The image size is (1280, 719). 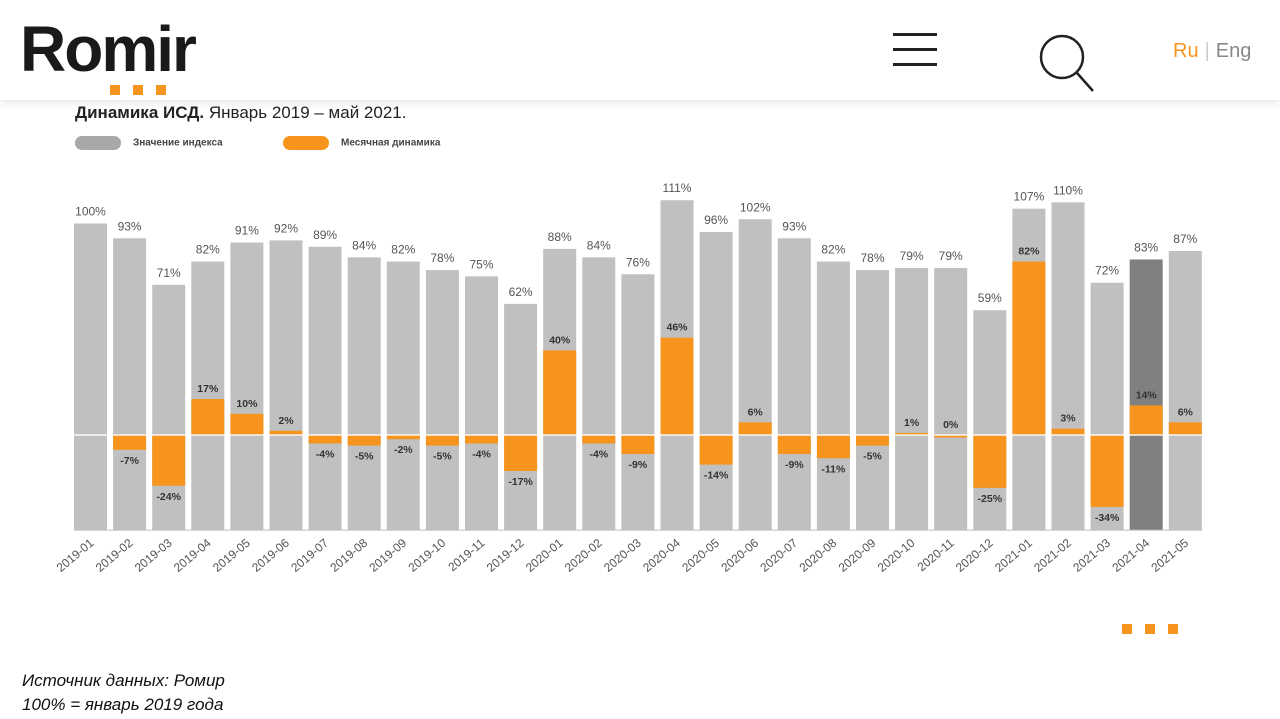 What do you see at coordinates (387, 555) in the screenshot?
I see `x-tick-2019-09: 2019-09` at bounding box center [387, 555].